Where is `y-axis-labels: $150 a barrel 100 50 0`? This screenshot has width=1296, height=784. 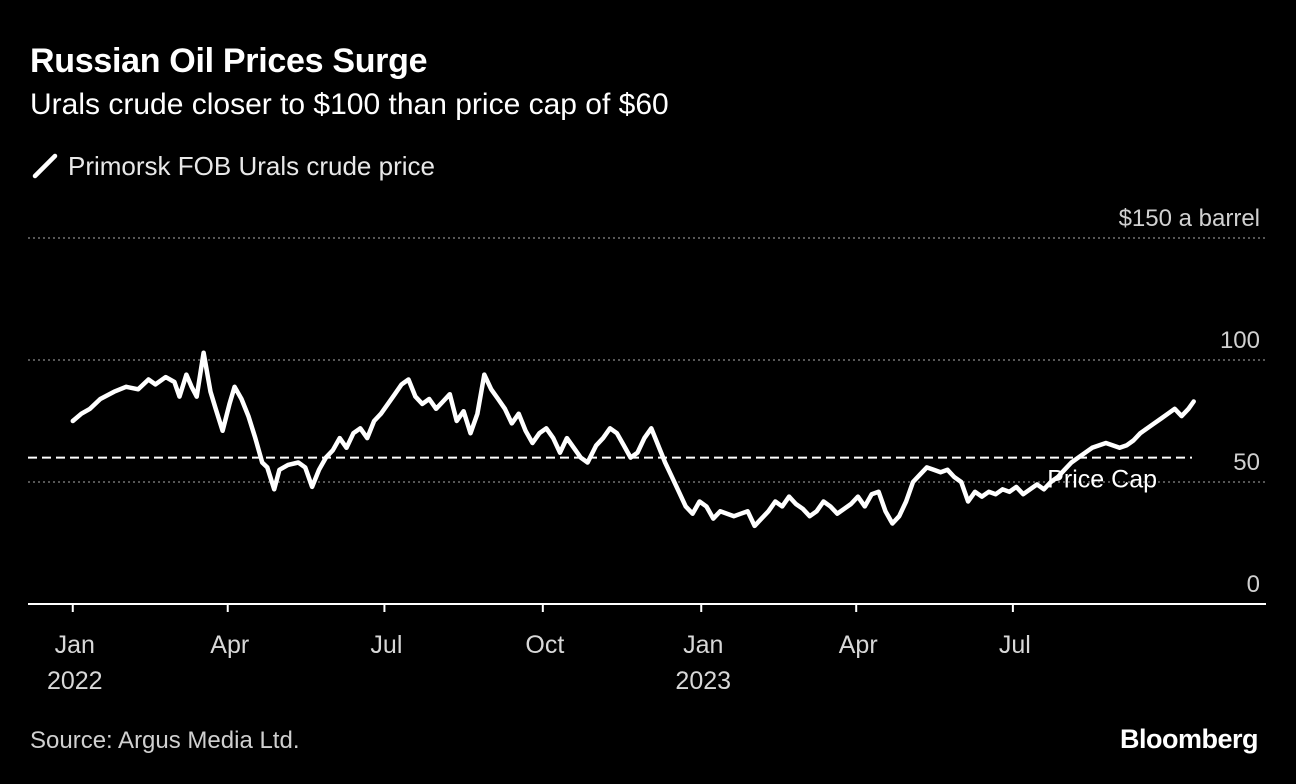 y-axis-labels: $150 a barrel 100 50 0 is located at coordinates (1189, 401).